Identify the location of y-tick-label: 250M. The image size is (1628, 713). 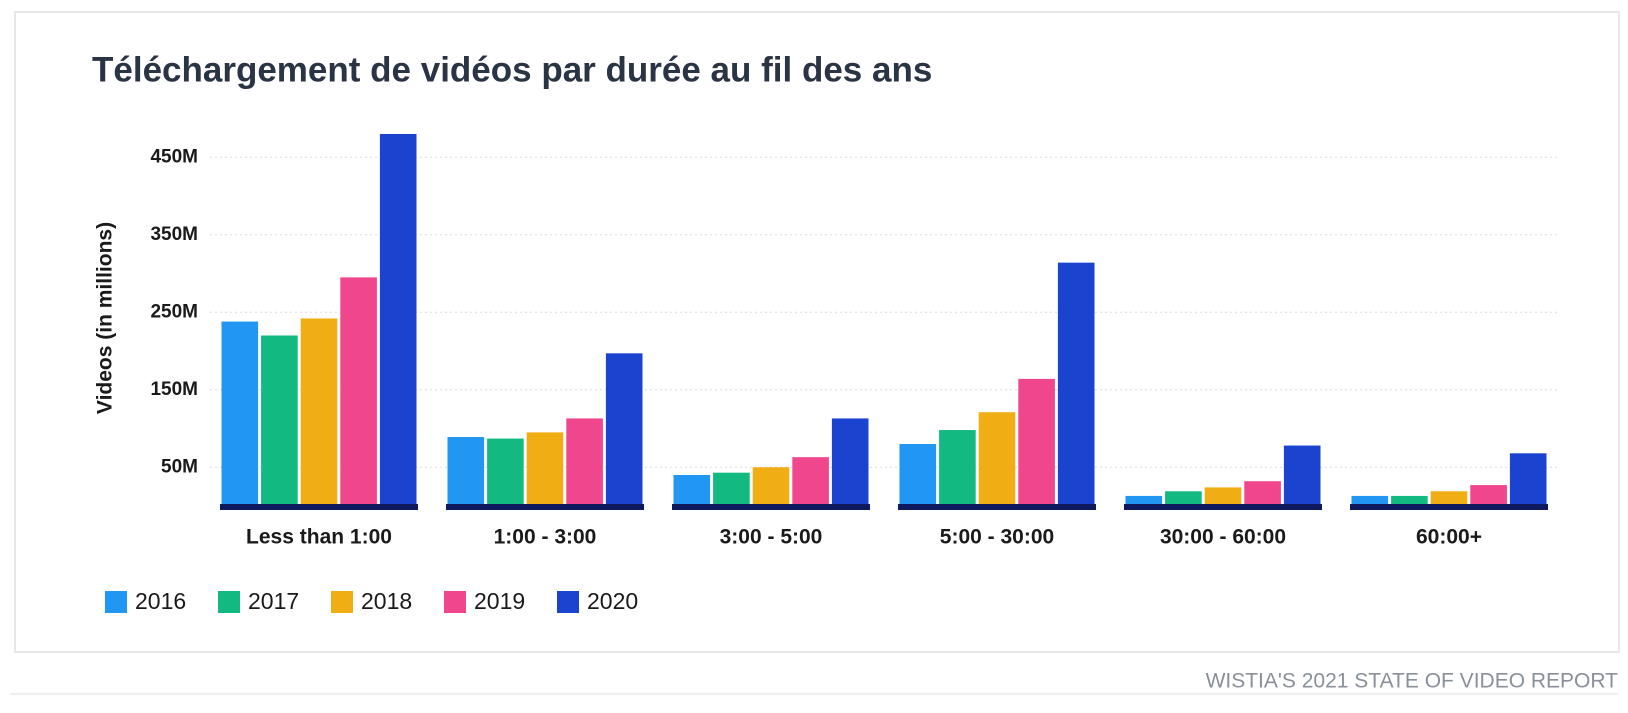
(174, 311).